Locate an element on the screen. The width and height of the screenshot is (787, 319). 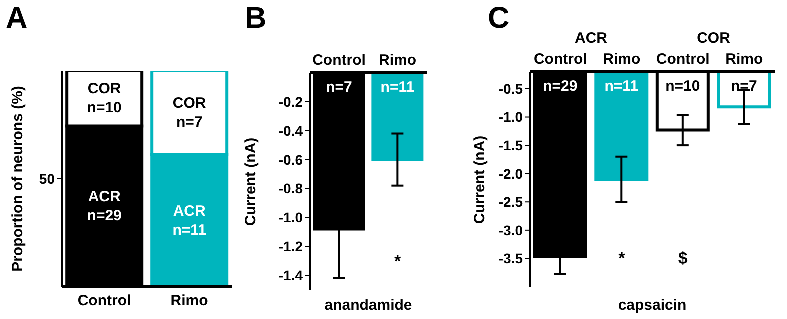
chart-title: A is located at coordinates (17, 19).